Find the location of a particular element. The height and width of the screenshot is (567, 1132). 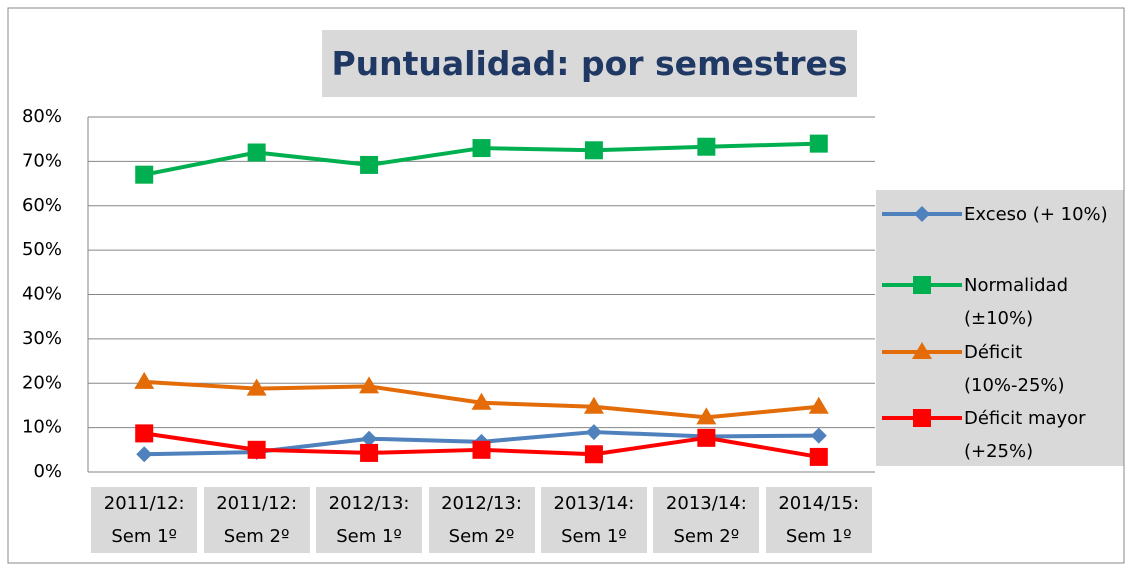

y-tick-label: 10% is located at coordinates (42, 427).